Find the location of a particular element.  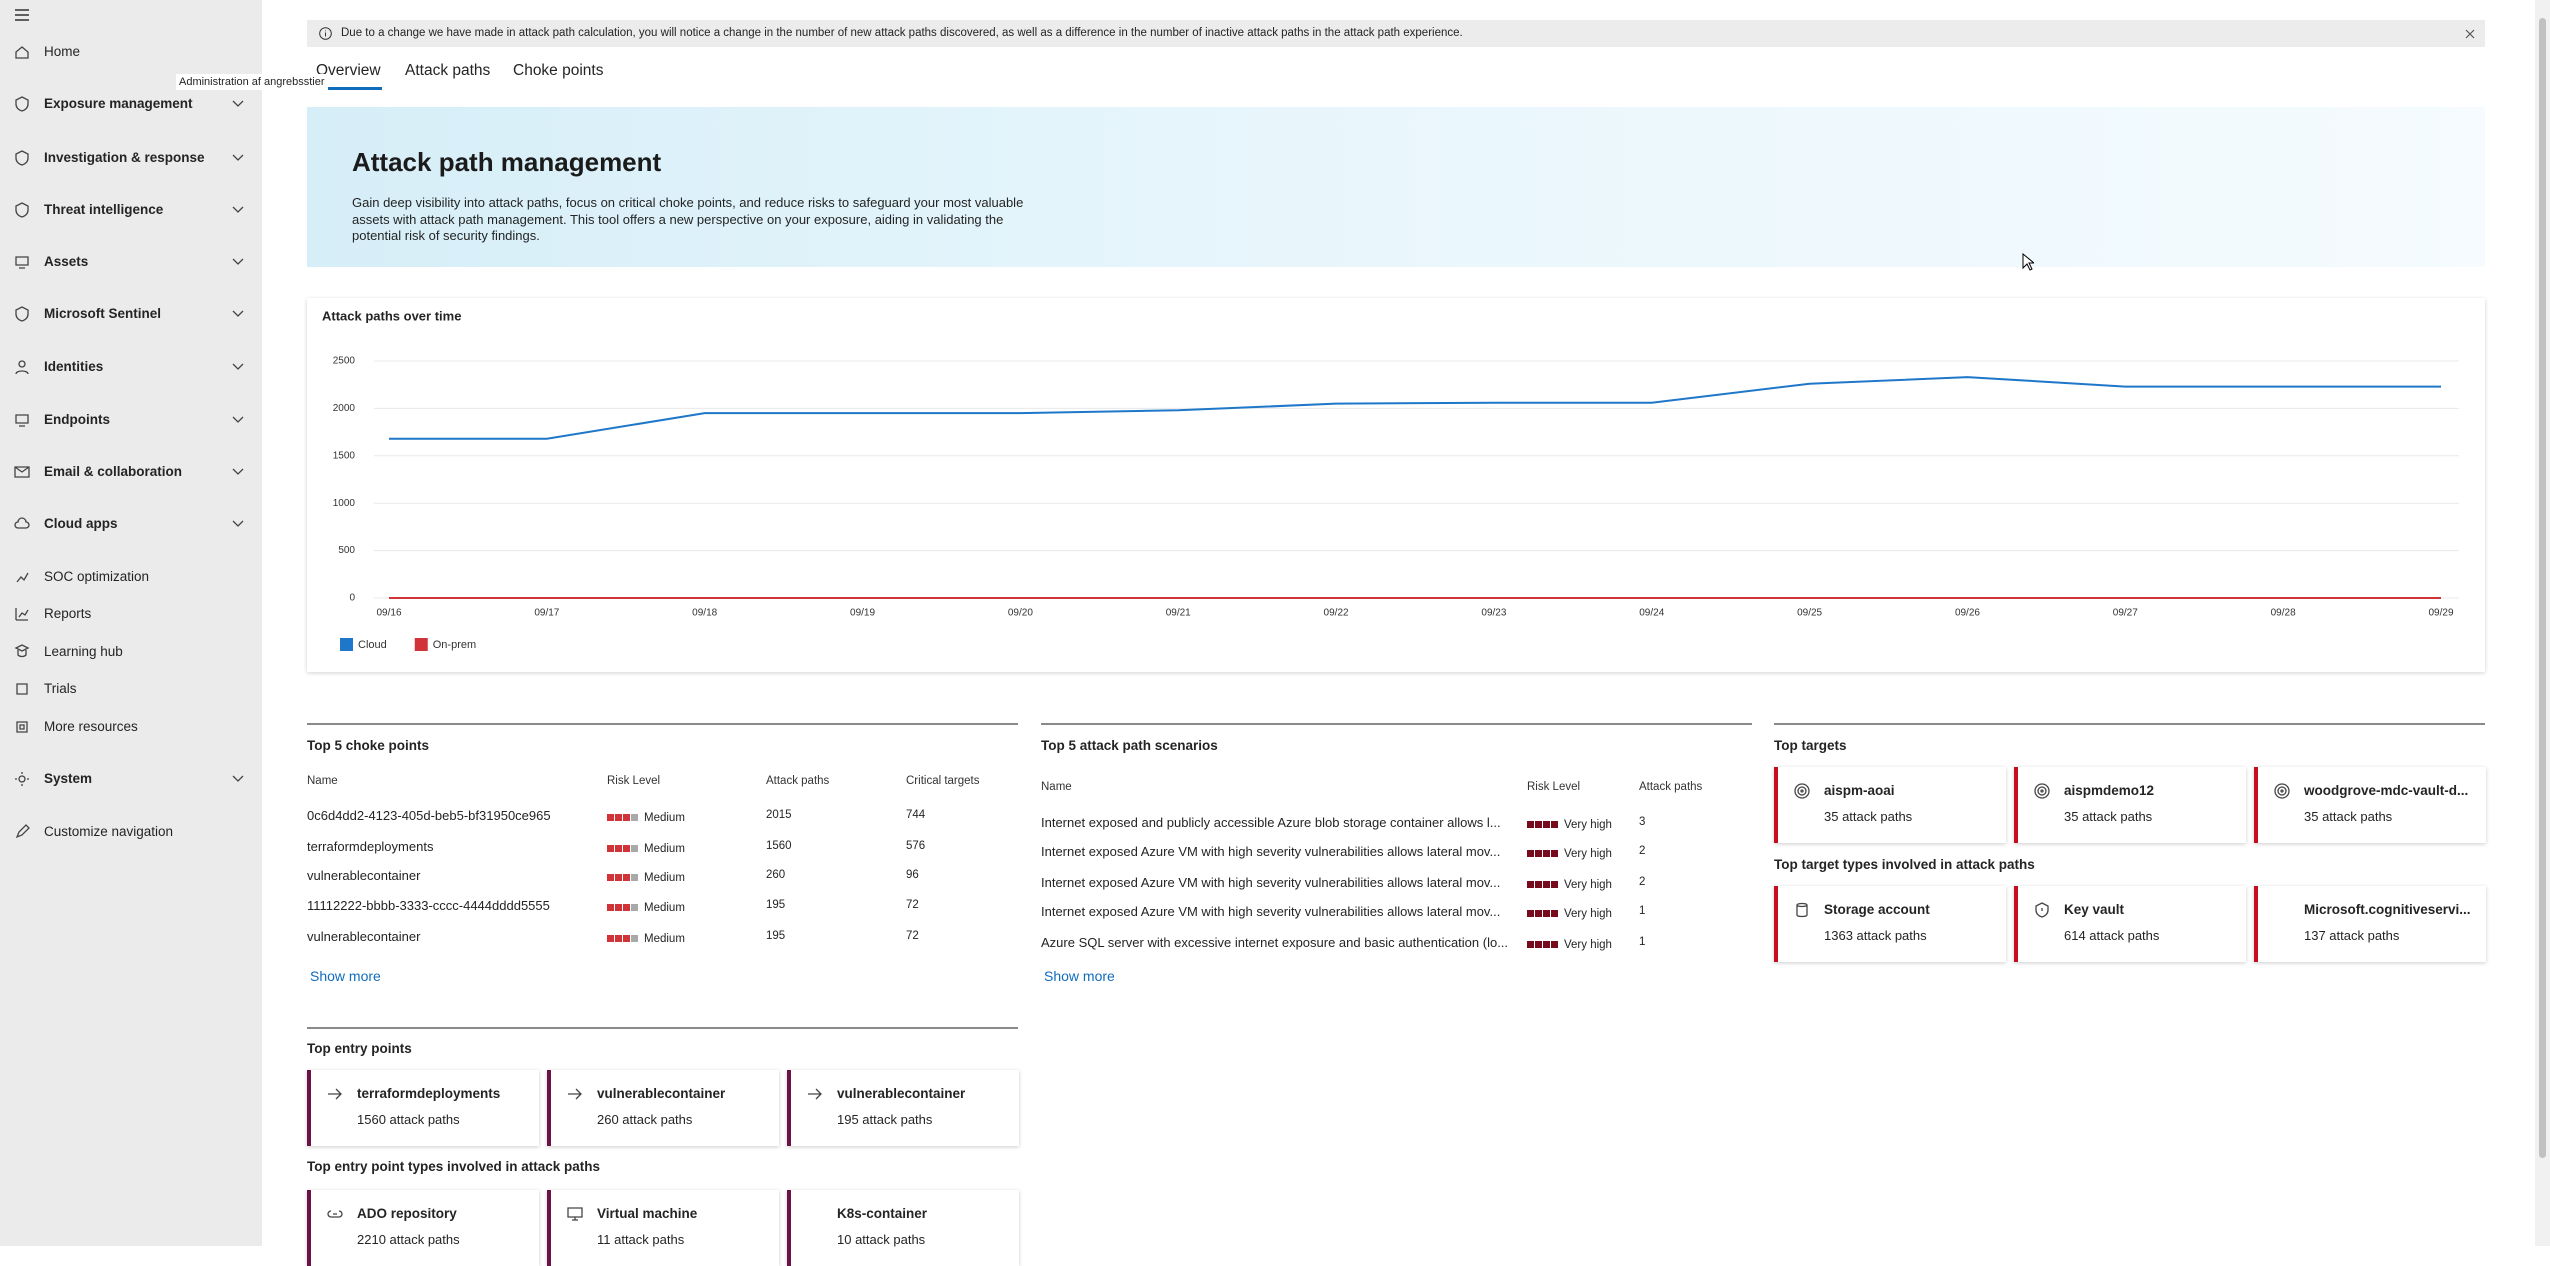

nav-item: Threat intelligence is located at coordinates (131, 210).